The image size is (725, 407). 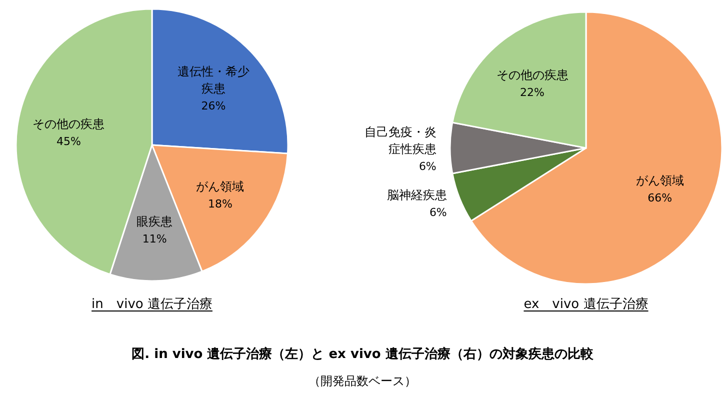 What do you see at coordinates (362, 381) in the screenshot?
I see `text: （開発品数ベース）` at bounding box center [362, 381].